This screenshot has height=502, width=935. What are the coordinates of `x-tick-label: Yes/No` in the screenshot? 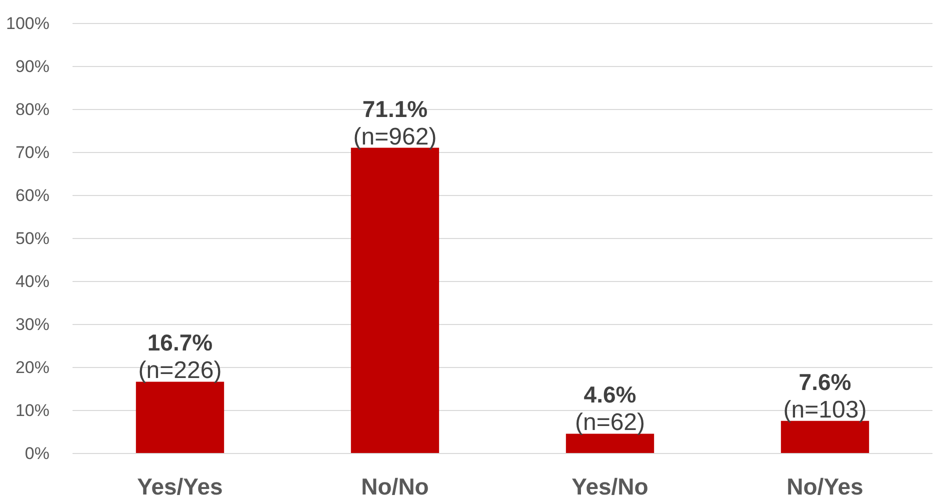 It's located at (610, 487).